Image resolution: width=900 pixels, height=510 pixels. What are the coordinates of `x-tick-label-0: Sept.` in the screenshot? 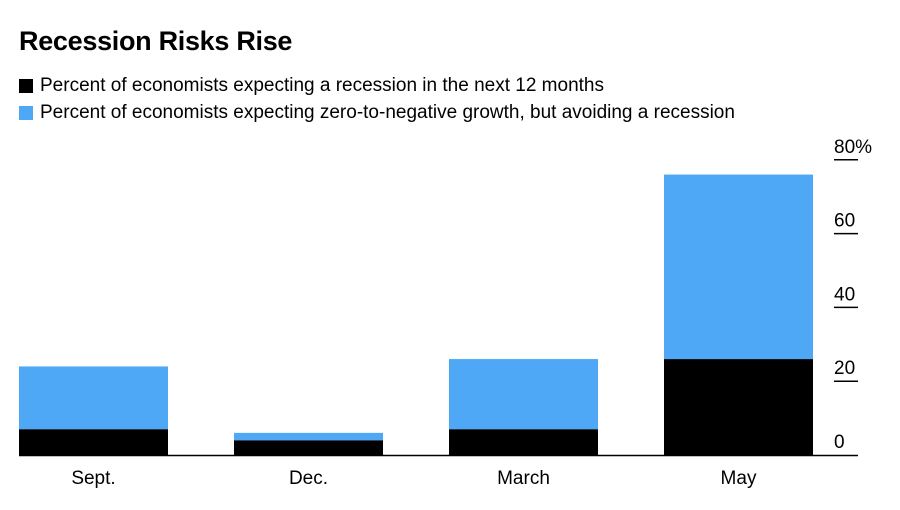 It's located at (93, 478).